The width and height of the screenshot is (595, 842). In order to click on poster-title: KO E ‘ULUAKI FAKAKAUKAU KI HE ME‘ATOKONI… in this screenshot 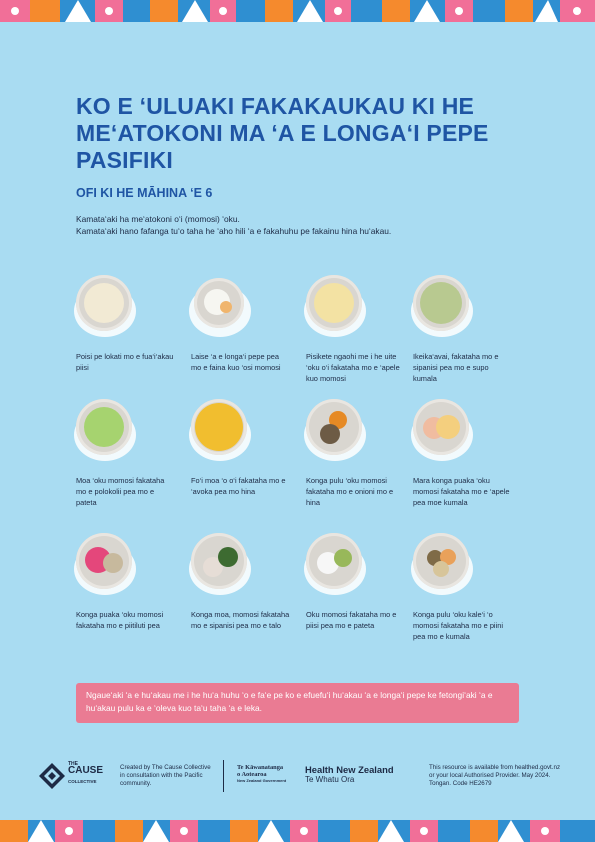, I will do `click(282, 133)`.